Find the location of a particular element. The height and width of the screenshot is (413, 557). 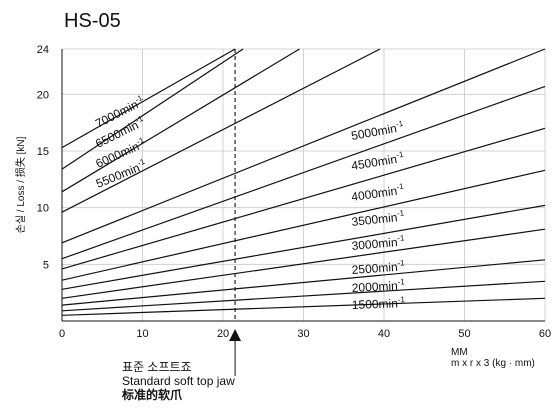

x-tick-label: 20 is located at coordinates (223, 334).